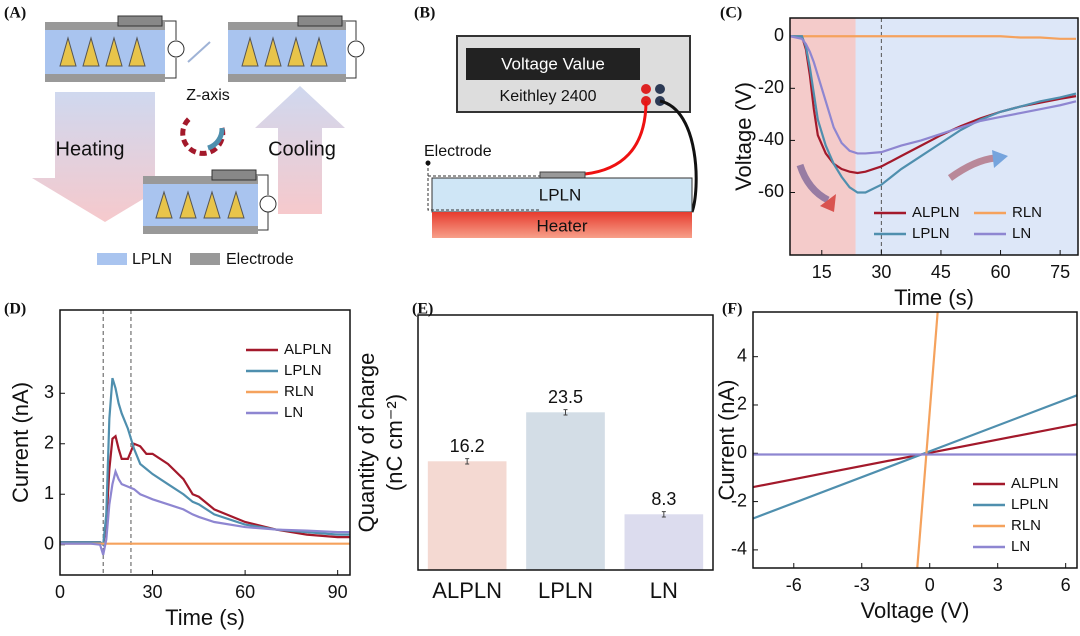  I want to click on y-tick-label: -2, so click(739, 500).